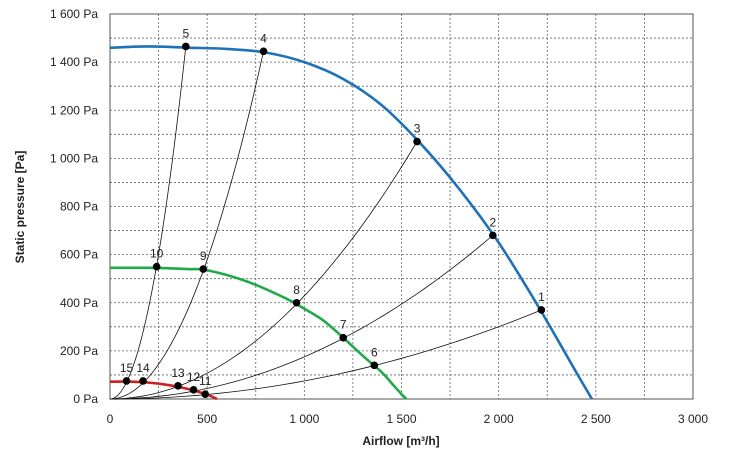 The height and width of the screenshot is (455, 732). What do you see at coordinates (157, 254) in the screenshot?
I see `operating-point-label: 10` at bounding box center [157, 254].